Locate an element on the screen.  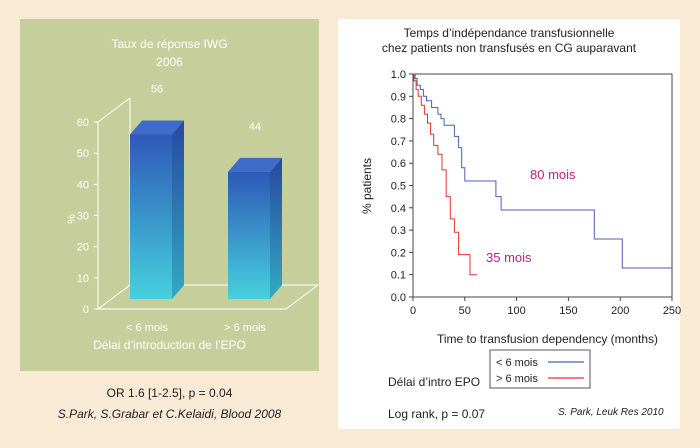
km-series-gt6 is located at coordinates (445, 174).